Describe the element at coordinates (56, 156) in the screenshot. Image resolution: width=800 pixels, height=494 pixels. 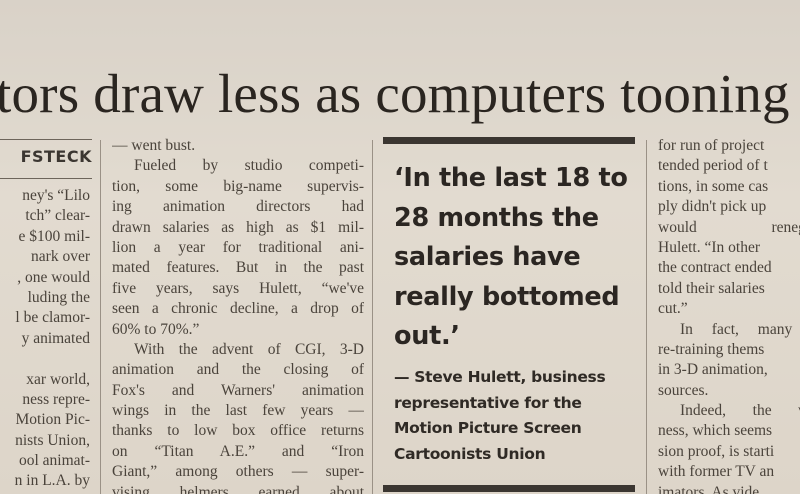
I see `byline: FSTECK` at that location.